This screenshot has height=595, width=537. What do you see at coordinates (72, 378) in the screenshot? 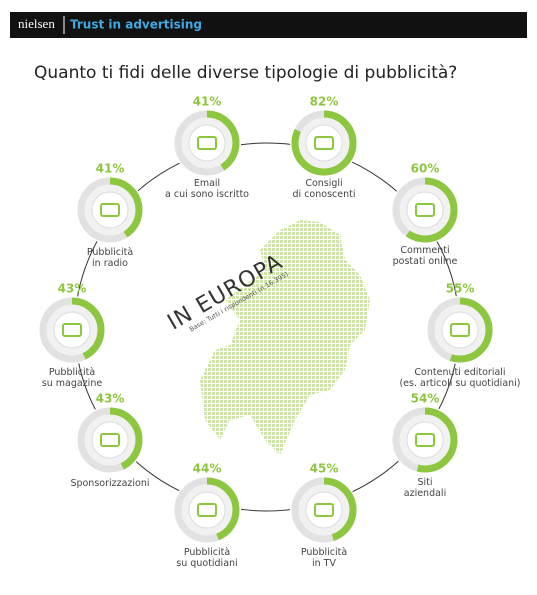
I see `category-label: Pubblicità su magazine` at bounding box center [72, 378].